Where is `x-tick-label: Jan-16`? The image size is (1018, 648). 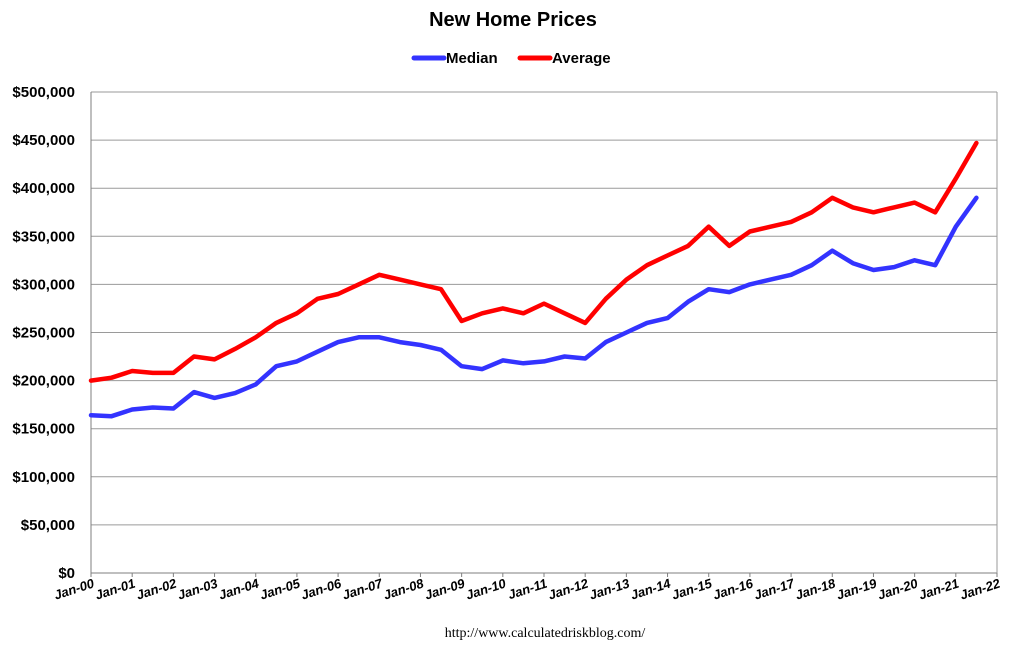
x-tick-label: Jan-16 is located at coordinates (733, 588).